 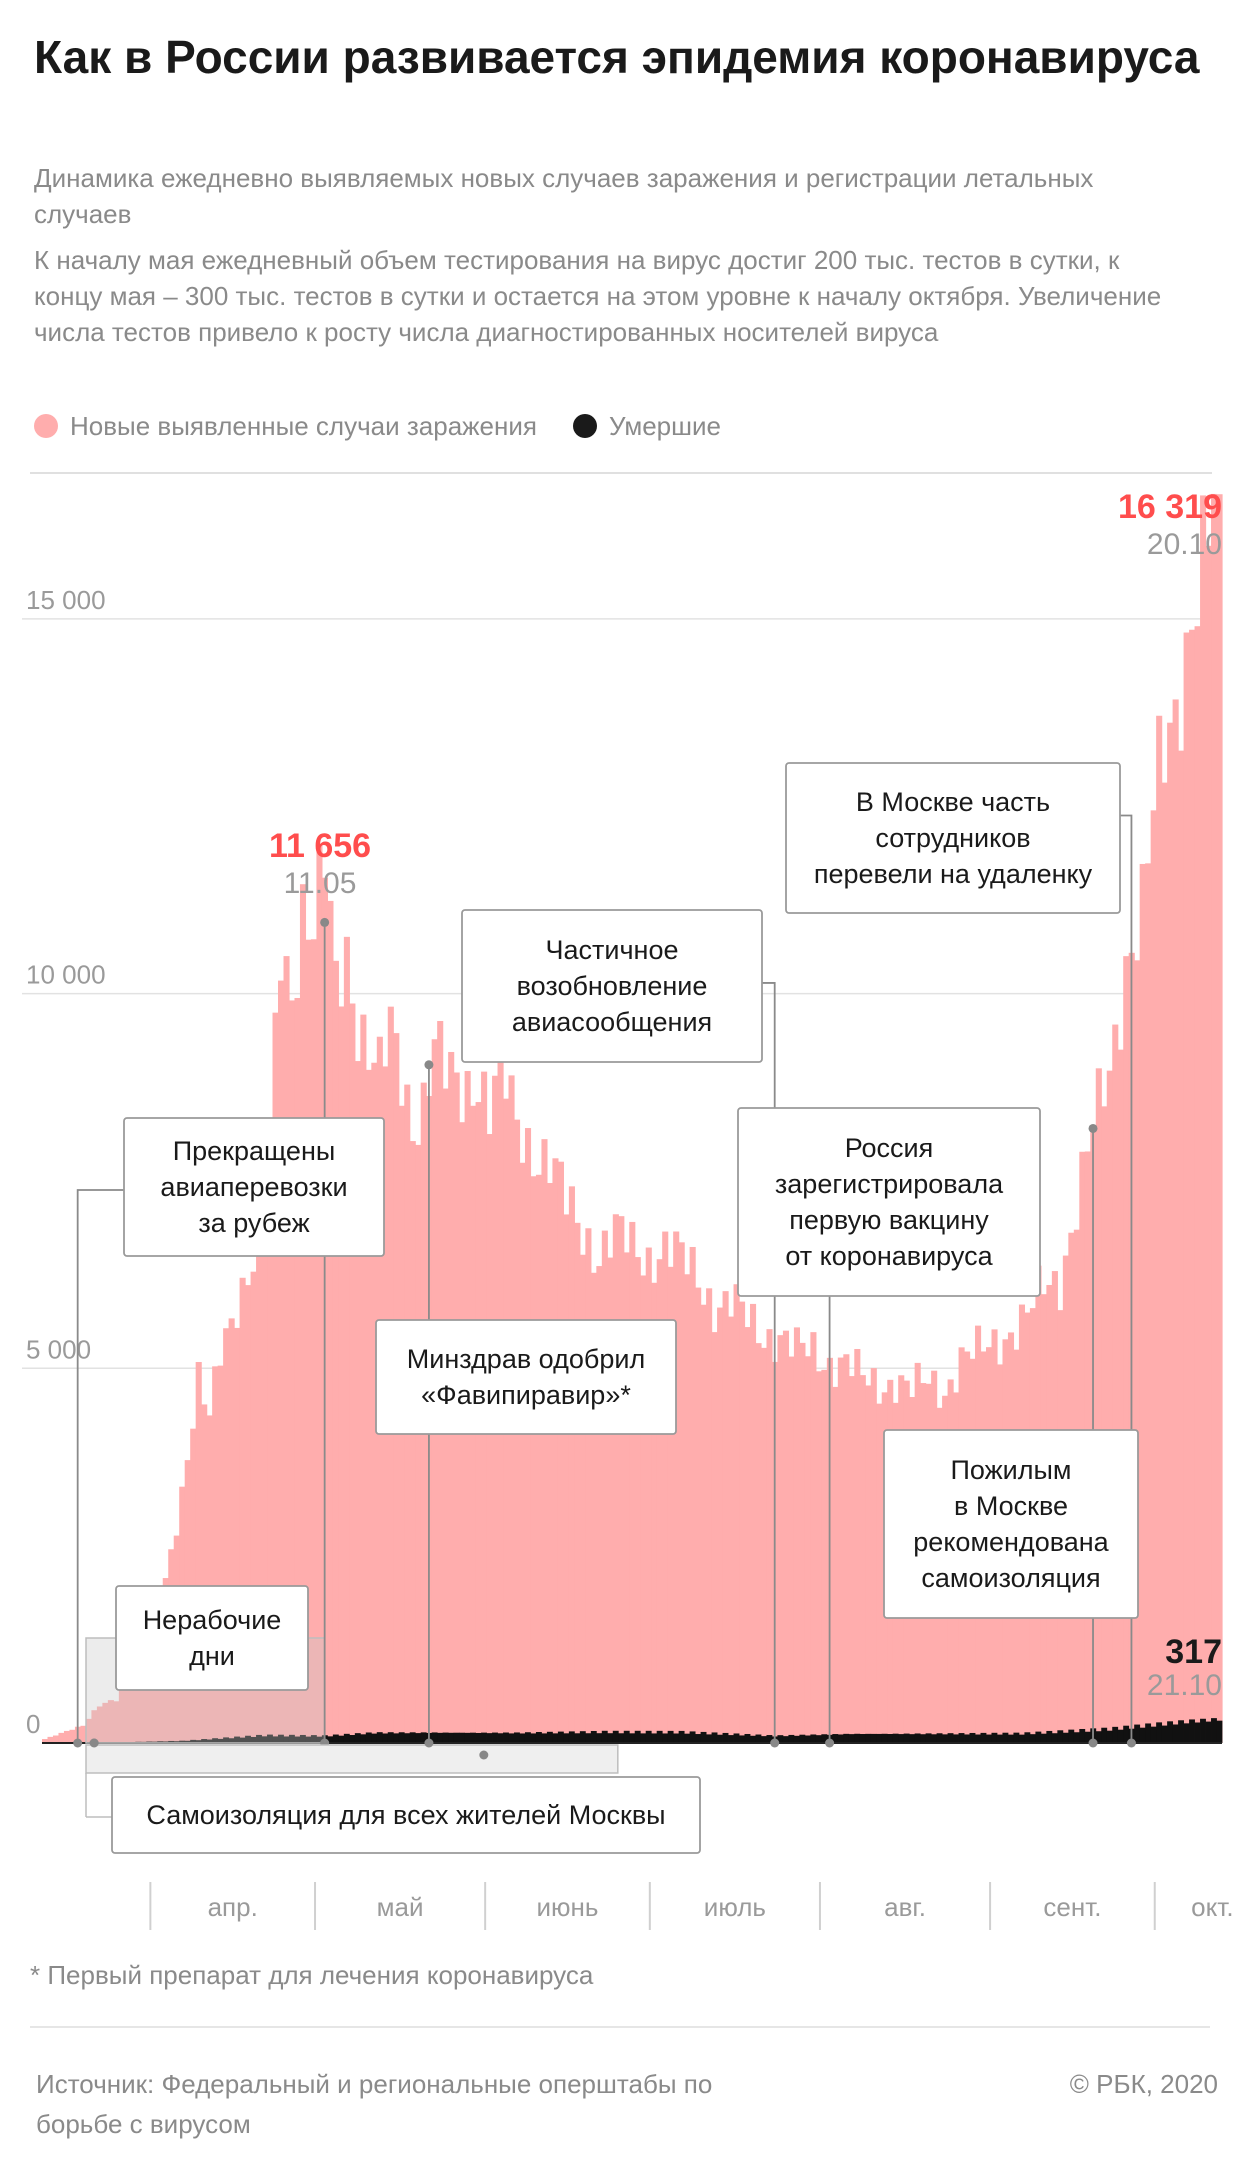 What do you see at coordinates (33, 1724) in the screenshot?
I see `y-tick-label: 0` at bounding box center [33, 1724].